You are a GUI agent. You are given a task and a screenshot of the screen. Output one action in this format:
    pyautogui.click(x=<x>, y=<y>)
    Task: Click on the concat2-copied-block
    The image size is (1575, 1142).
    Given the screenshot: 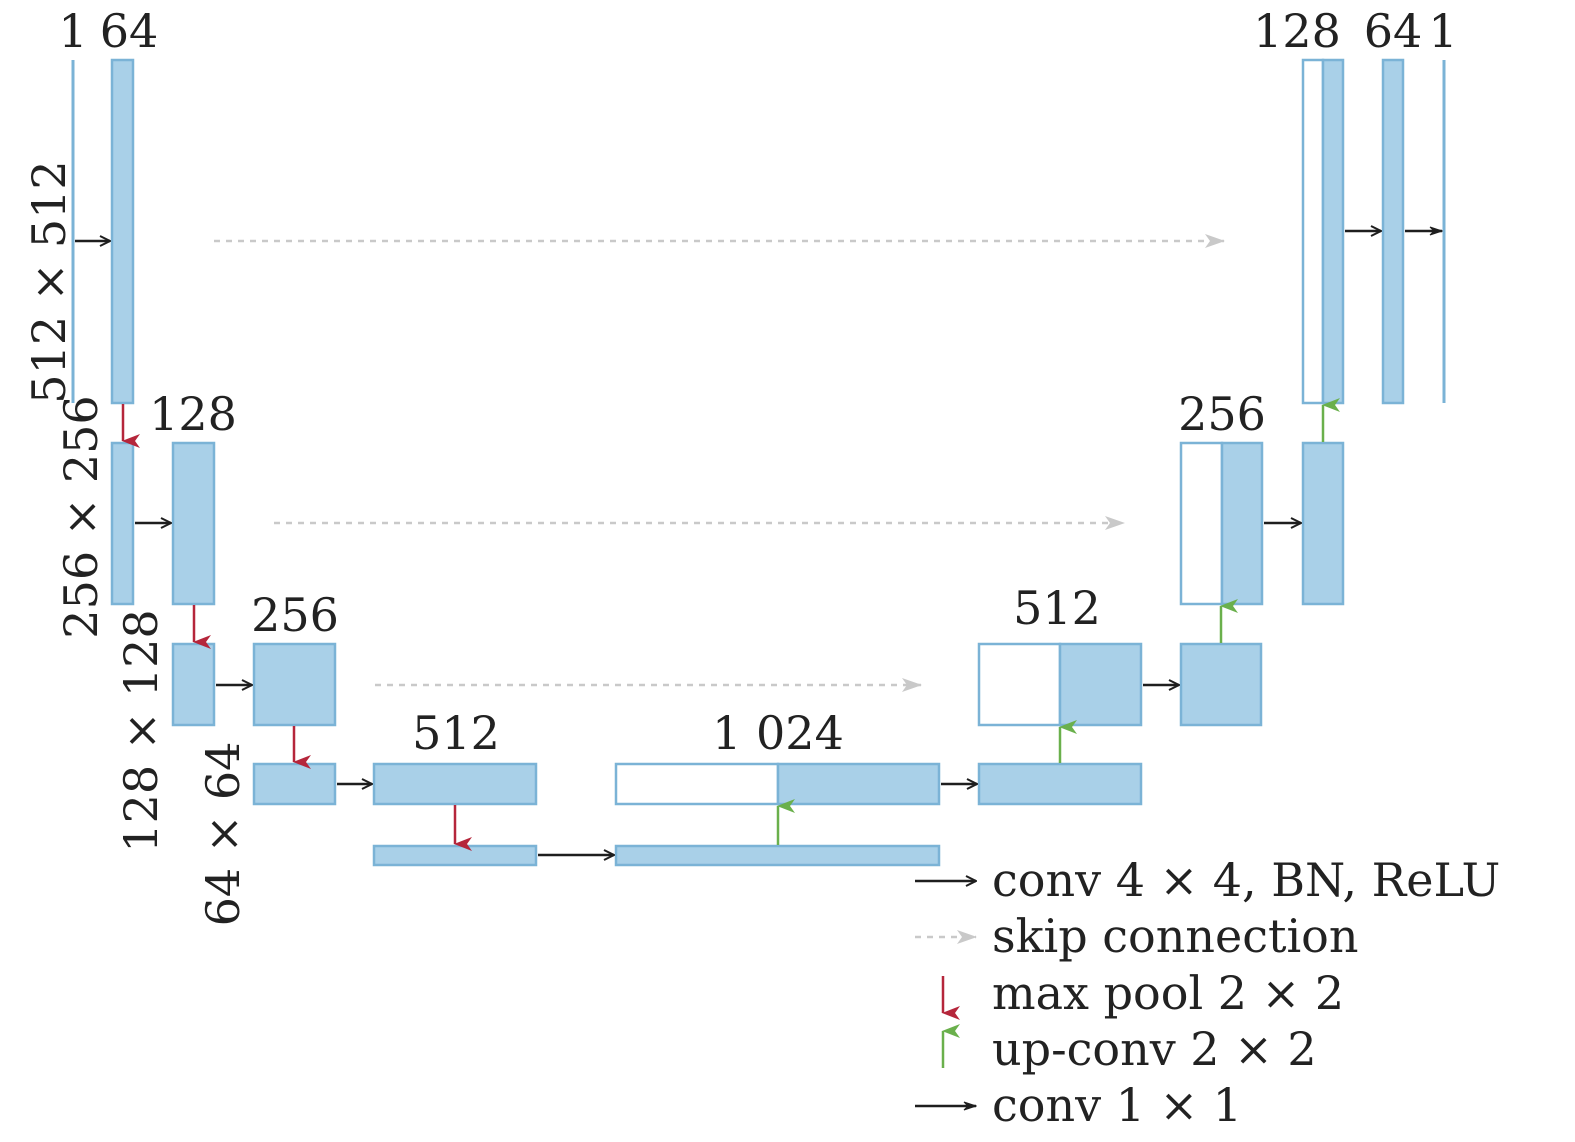 What is the action you would take?
    pyautogui.click(x=1201, y=523)
    